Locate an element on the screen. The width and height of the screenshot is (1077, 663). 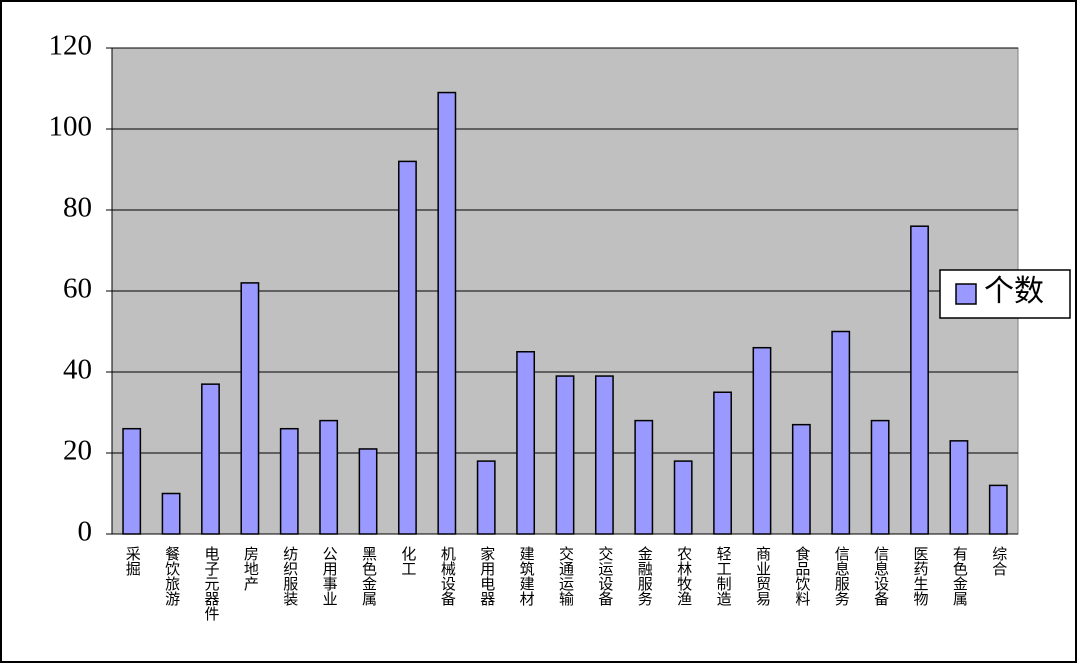
x-tick-label: 医药生物 is located at coordinates (920, 576).